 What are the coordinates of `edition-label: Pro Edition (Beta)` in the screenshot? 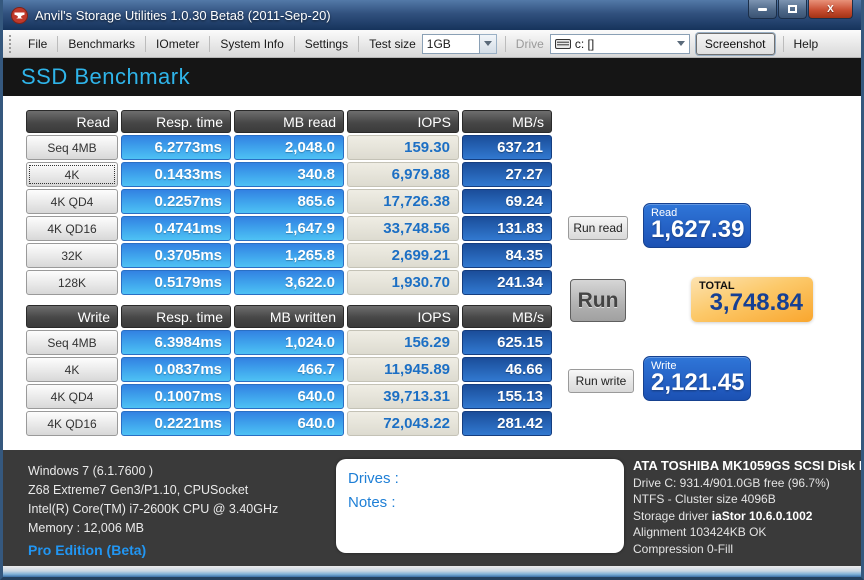 It's located at (87, 550).